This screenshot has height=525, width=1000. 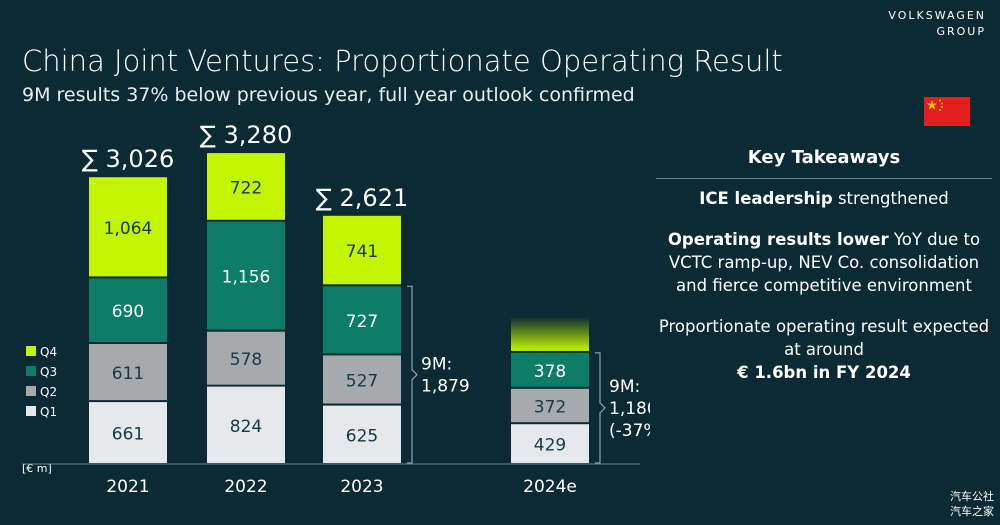 I want to click on bar-2021-q3, so click(x=128, y=310).